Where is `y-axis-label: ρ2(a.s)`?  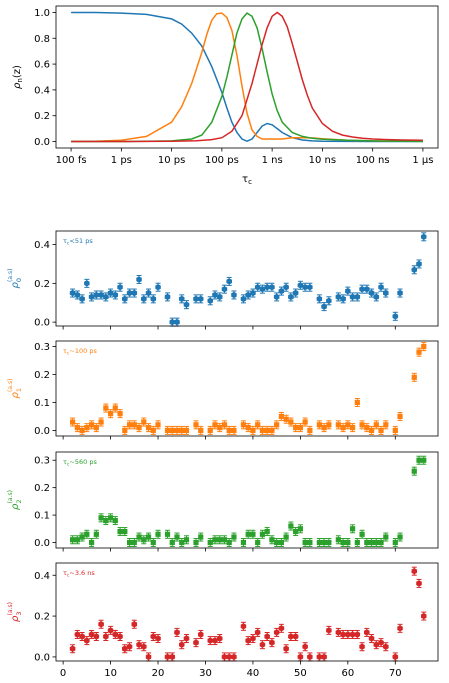 y-axis-label: ρ2(a.s) is located at coordinates (15, 500).